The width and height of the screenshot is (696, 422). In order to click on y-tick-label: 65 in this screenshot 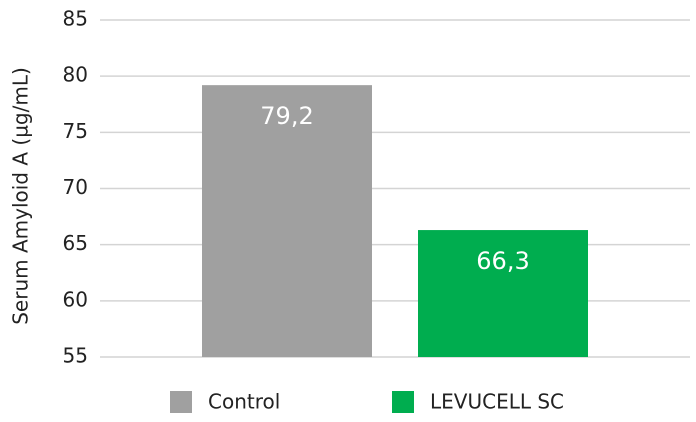, I will do `click(75, 243)`.